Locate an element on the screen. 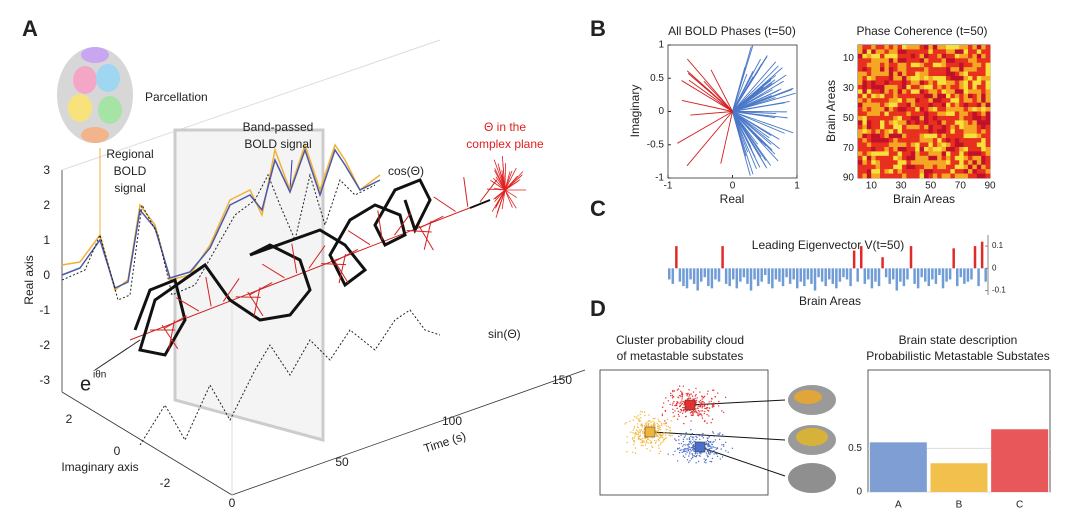 This screenshot has height=516, width=1080. x-tick-label: 70 is located at coordinates (961, 186).